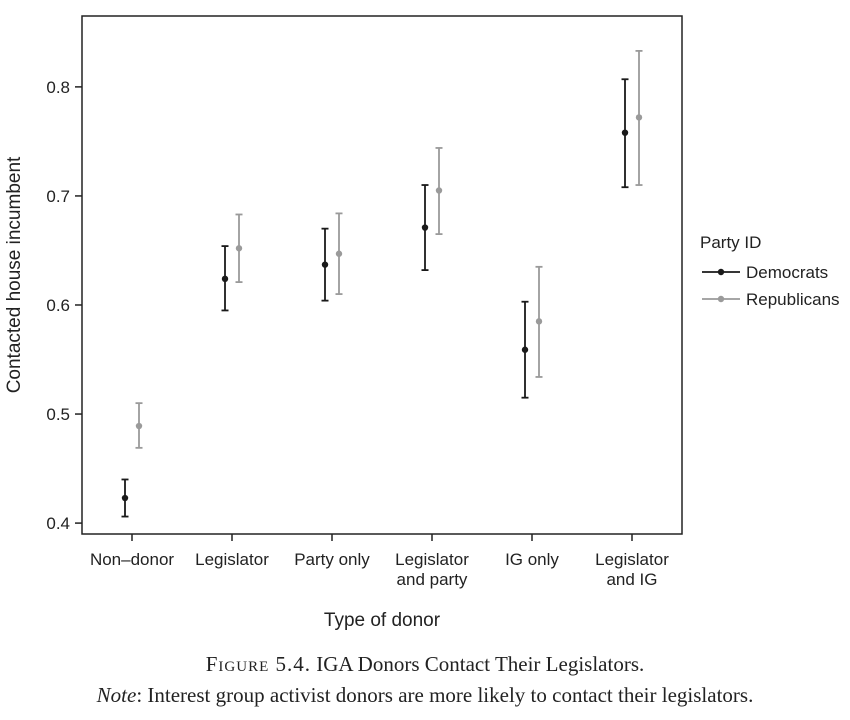 The height and width of the screenshot is (720, 850). What do you see at coordinates (58, 523) in the screenshot?
I see `y-tick-label: 0.4` at bounding box center [58, 523].